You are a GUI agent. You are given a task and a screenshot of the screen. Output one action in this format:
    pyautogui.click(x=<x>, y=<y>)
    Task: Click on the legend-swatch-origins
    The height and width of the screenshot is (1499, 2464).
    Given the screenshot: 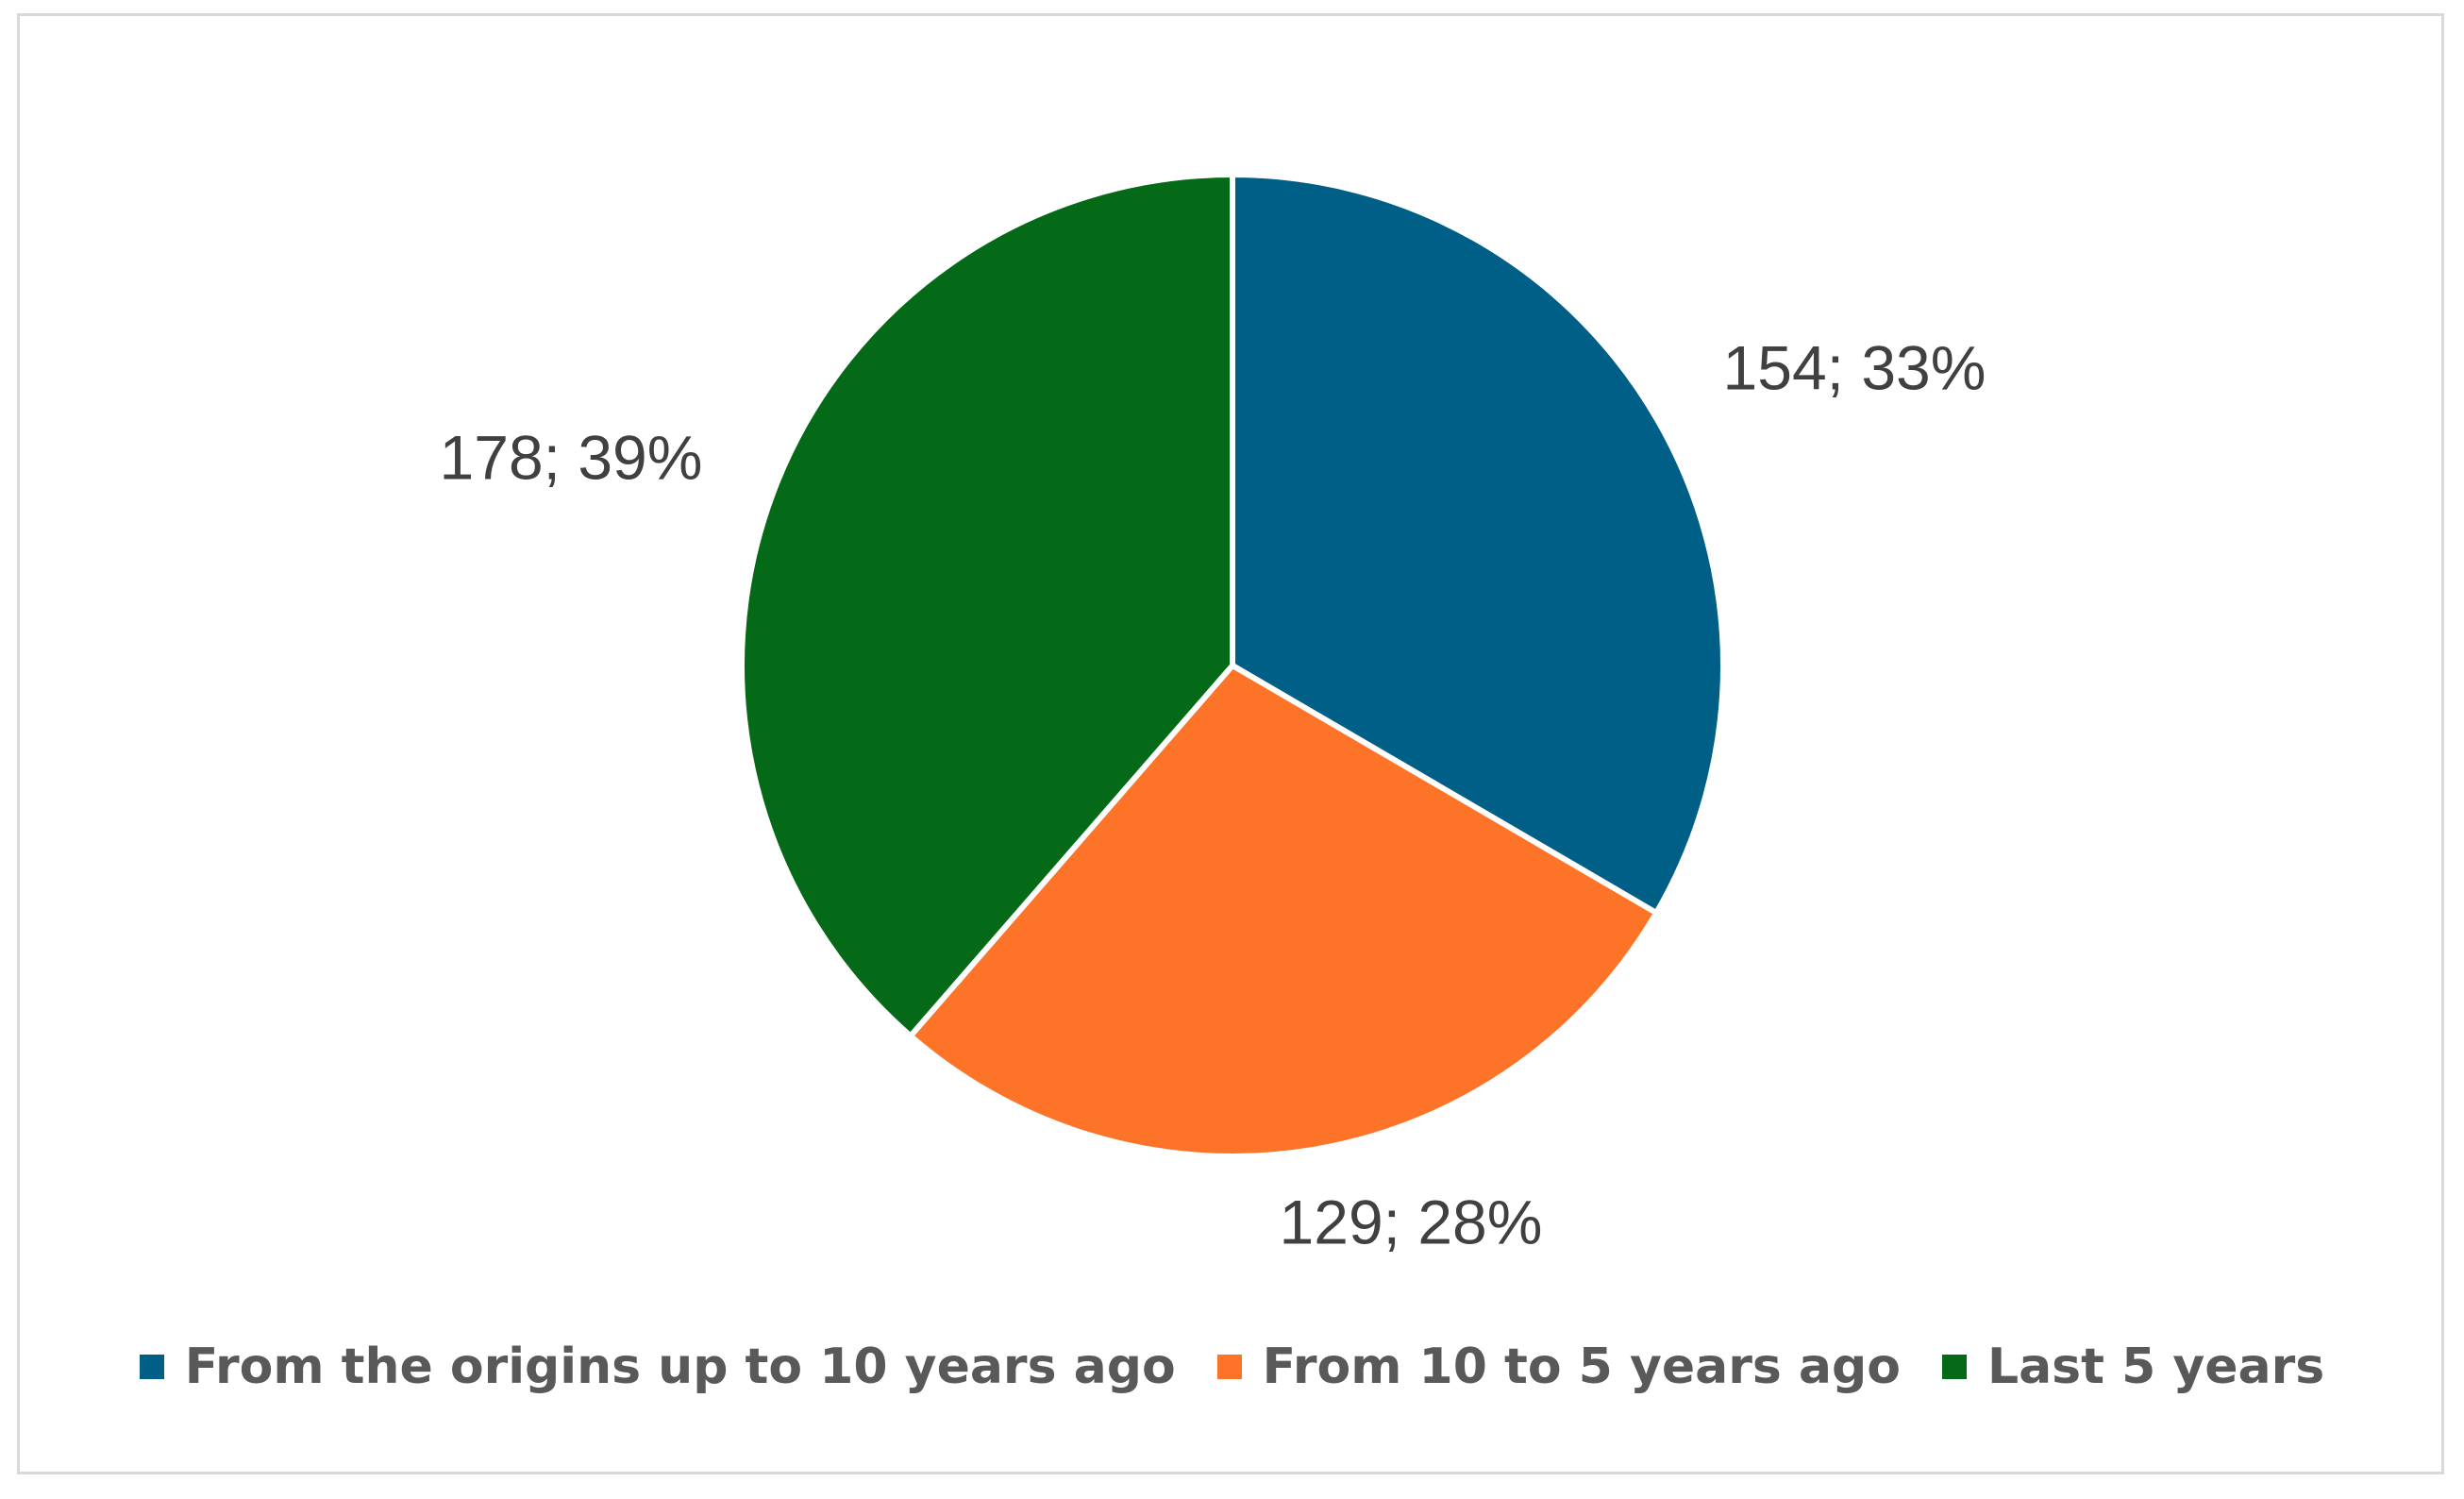 What is the action you would take?
    pyautogui.click(x=151, y=1367)
    